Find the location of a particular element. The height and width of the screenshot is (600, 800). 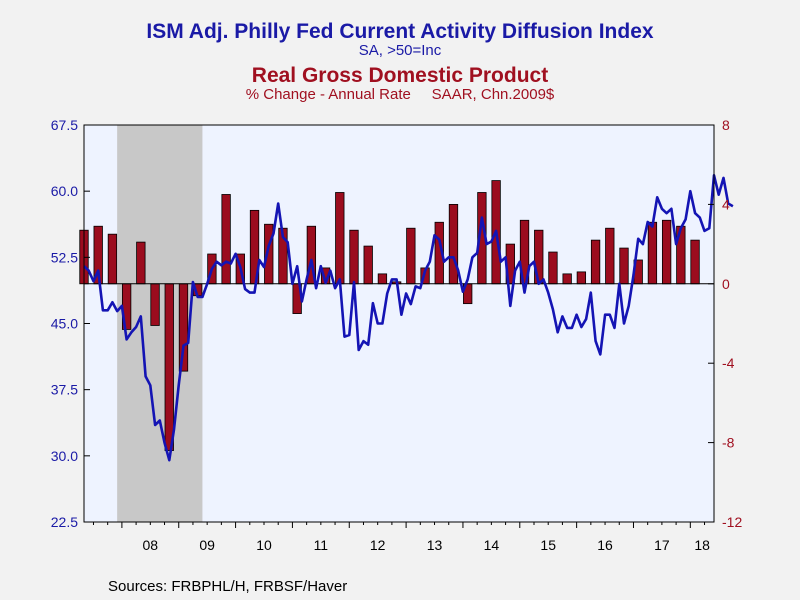

right-tick-label: -12 is located at coordinates (732, 522).